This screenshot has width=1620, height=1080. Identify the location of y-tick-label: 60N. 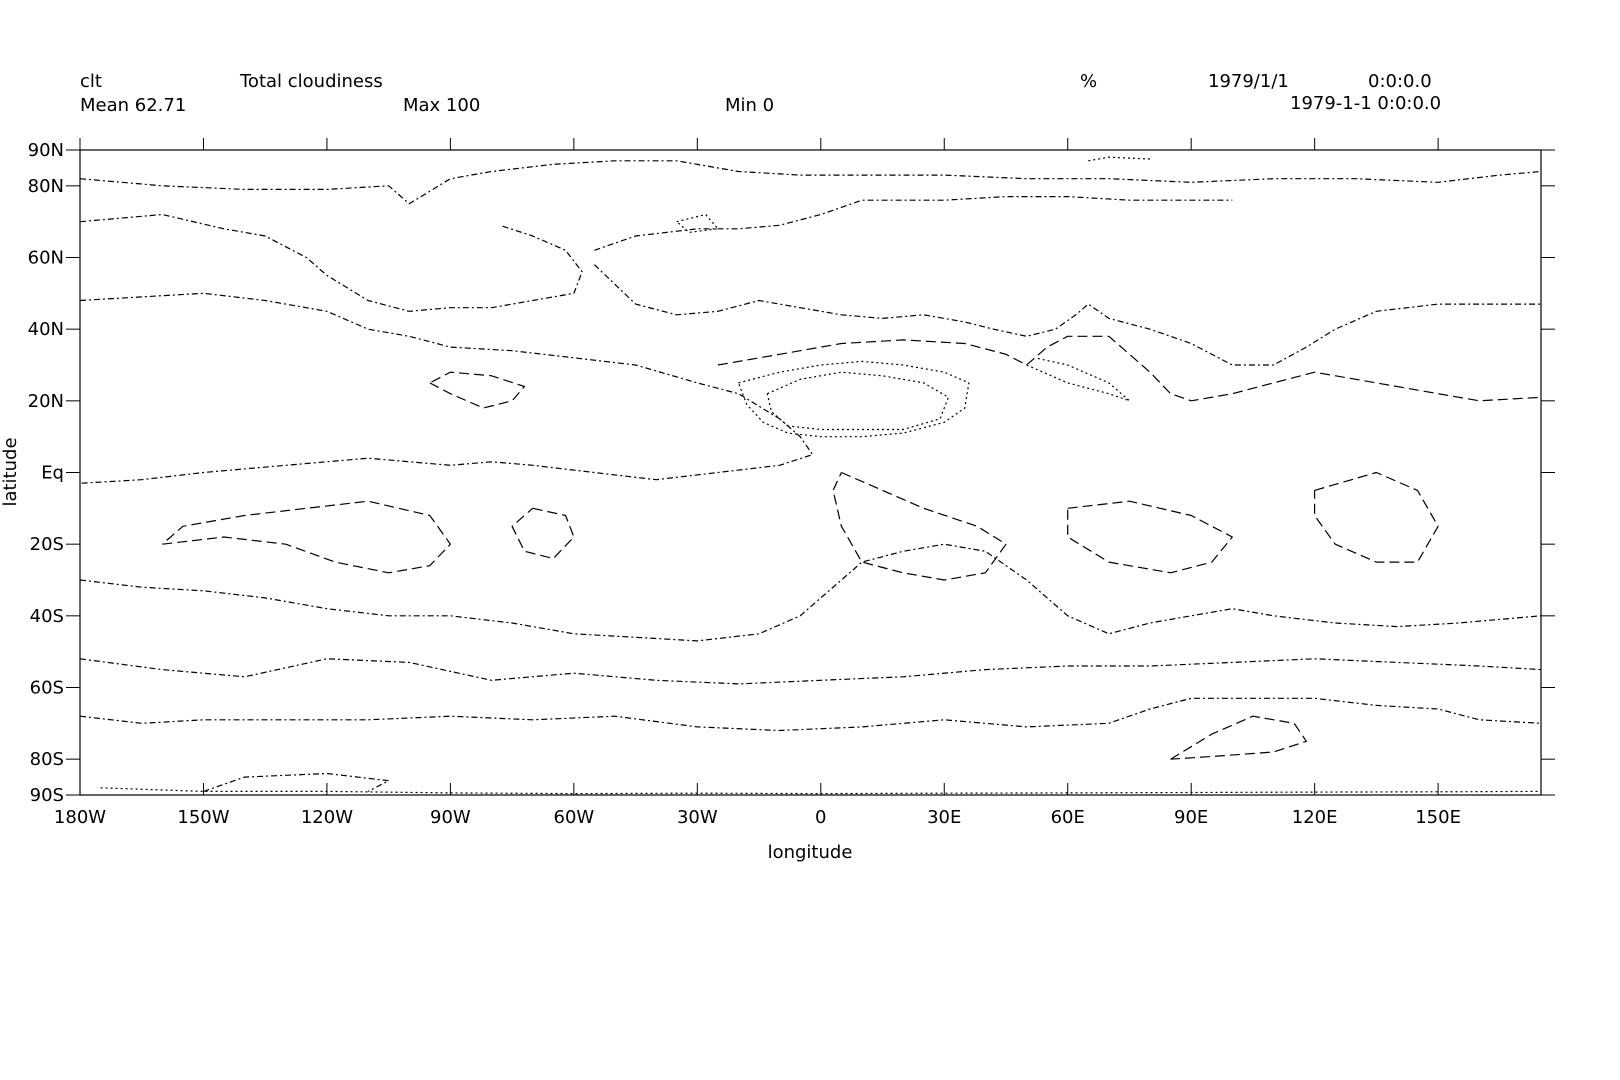
(46, 258).